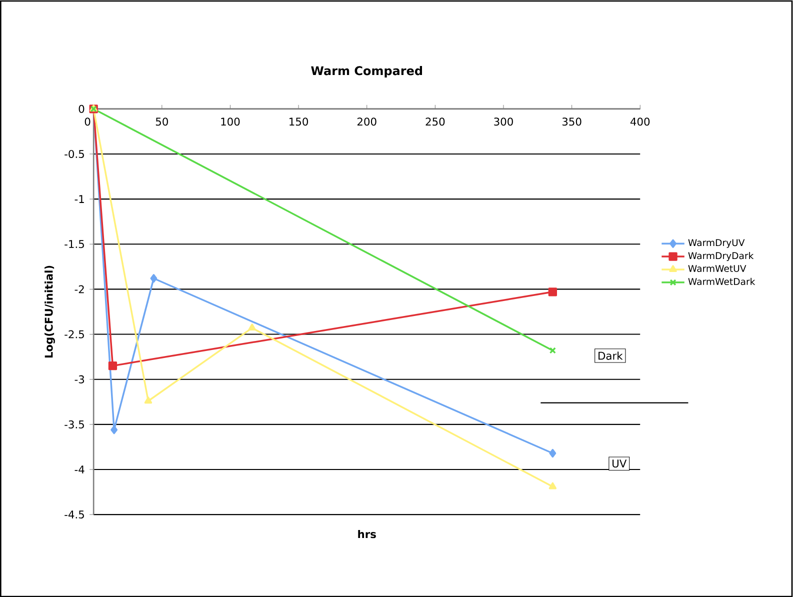 The height and width of the screenshot is (597, 793). What do you see at coordinates (722, 281) in the screenshot?
I see `legend-label: WarmWetDark` at bounding box center [722, 281].